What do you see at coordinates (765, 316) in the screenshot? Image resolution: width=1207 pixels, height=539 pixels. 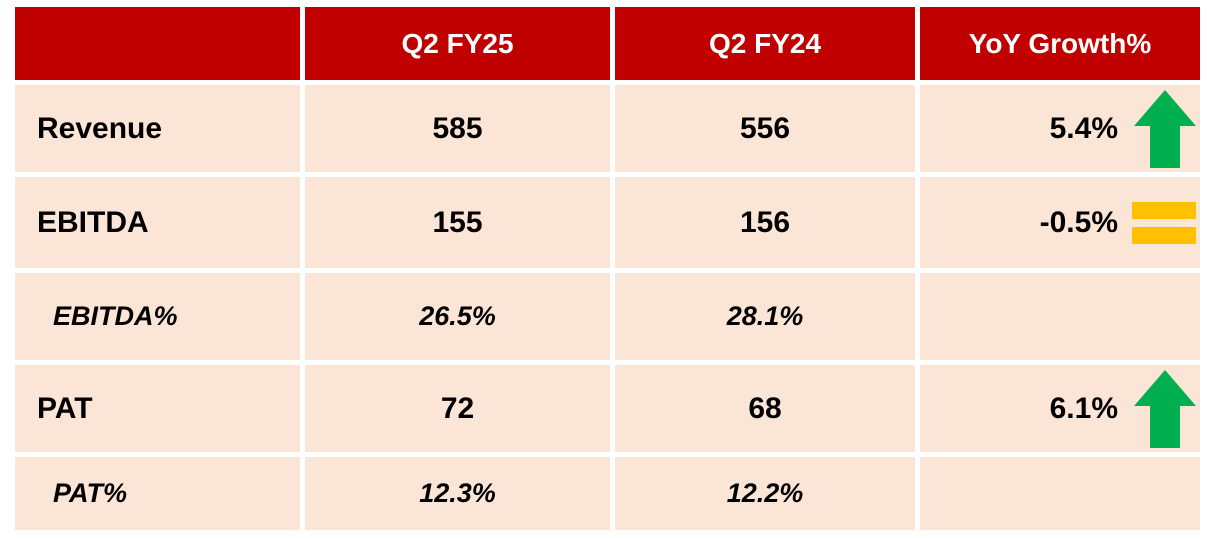 I see `cell: 28.1%` at bounding box center [765, 316].